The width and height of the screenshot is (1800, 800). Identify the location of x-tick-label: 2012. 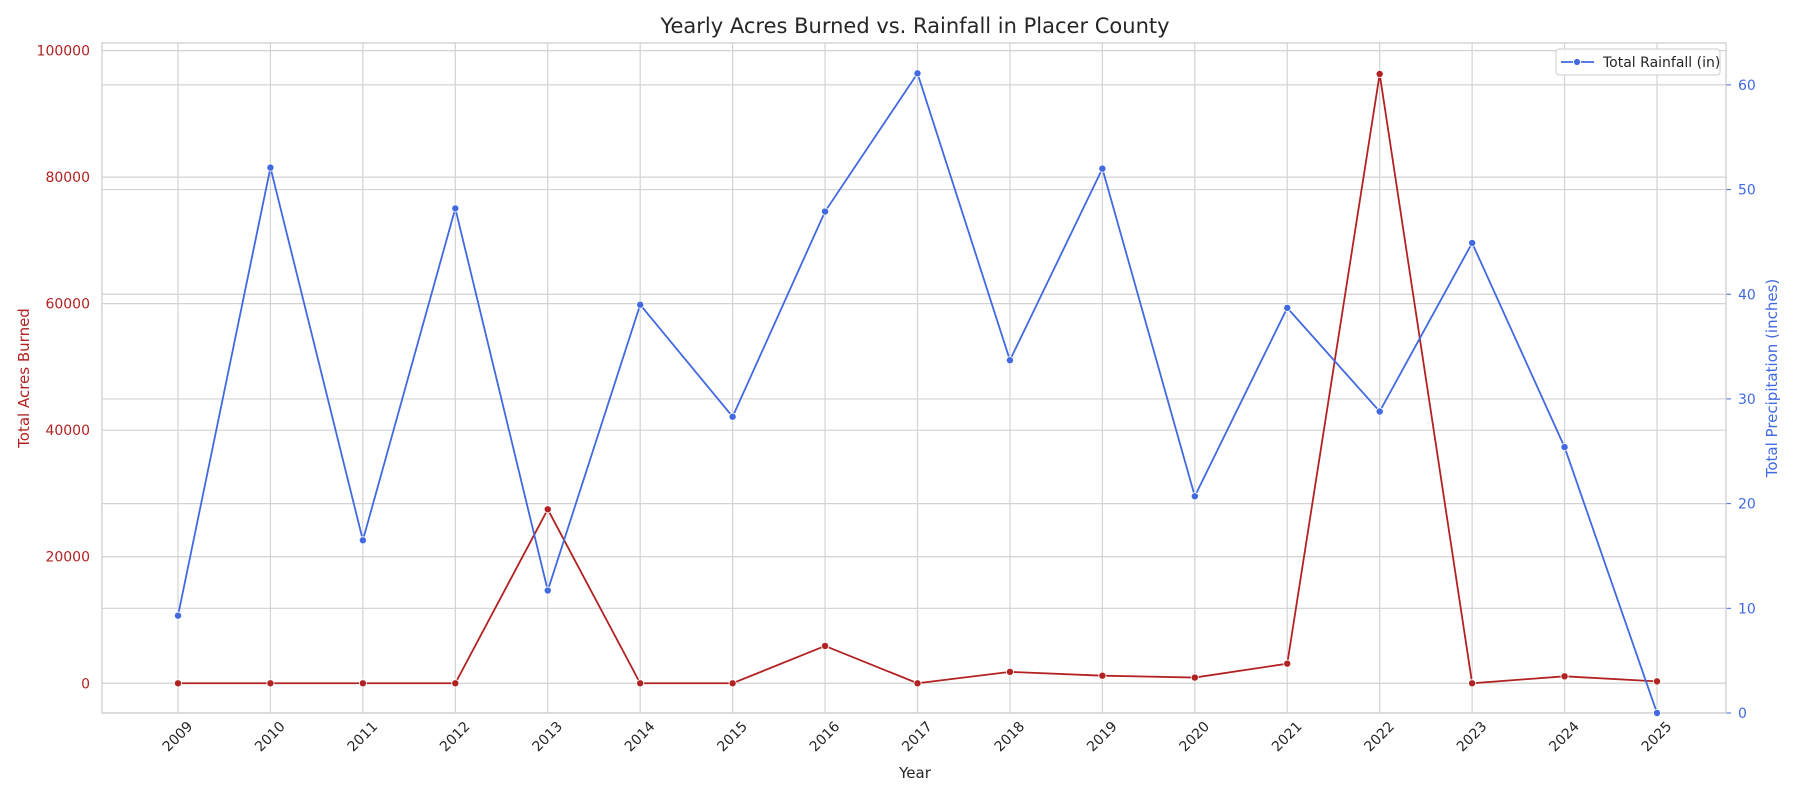
(455, 737).